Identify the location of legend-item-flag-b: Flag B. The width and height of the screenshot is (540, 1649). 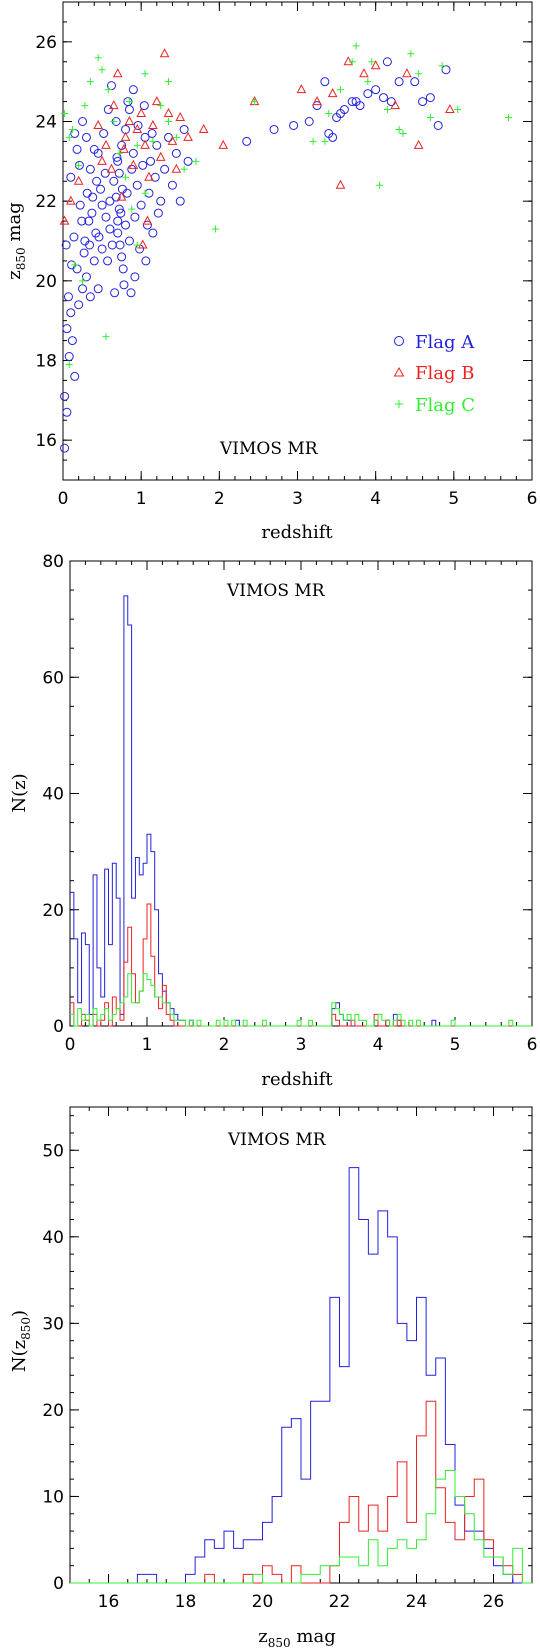
(433, 373).